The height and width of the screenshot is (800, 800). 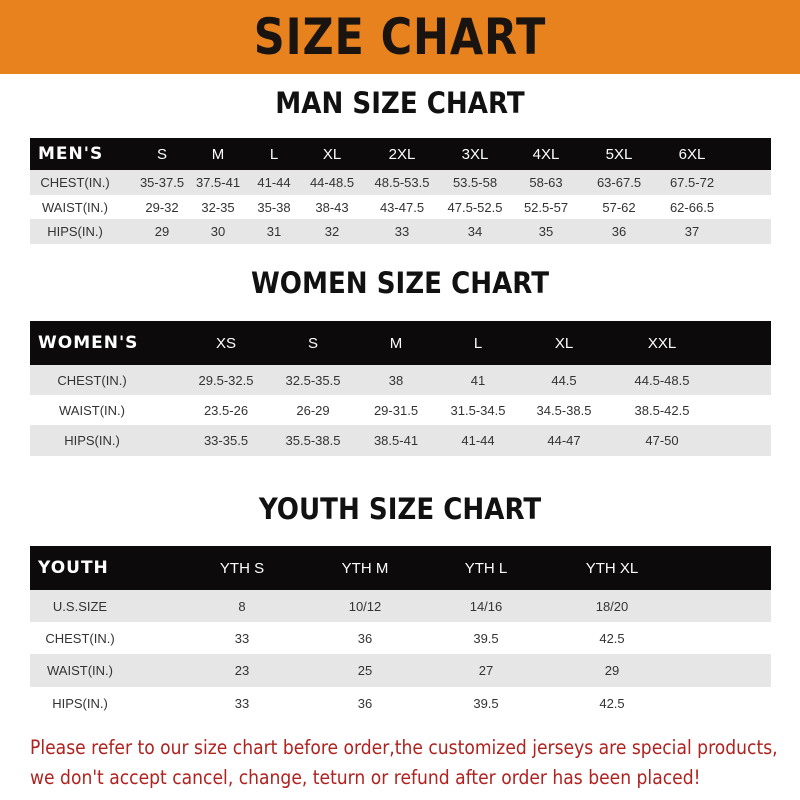 I want to click on youth-chart-title: YOUTH SIZE CHART, so click(x=400, y=509).